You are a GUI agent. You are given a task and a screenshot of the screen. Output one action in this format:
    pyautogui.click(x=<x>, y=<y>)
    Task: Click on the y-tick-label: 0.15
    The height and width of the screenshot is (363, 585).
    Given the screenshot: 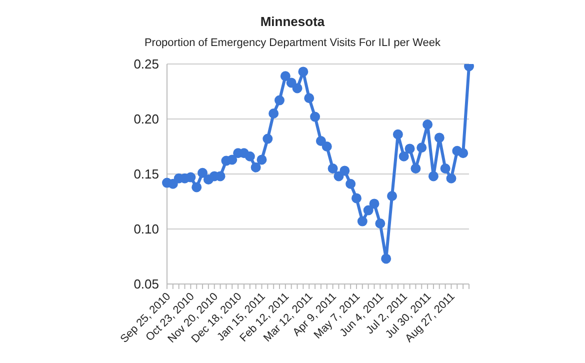 What is the action you would take?
    pyautogui.click(x=146, y=174)
    